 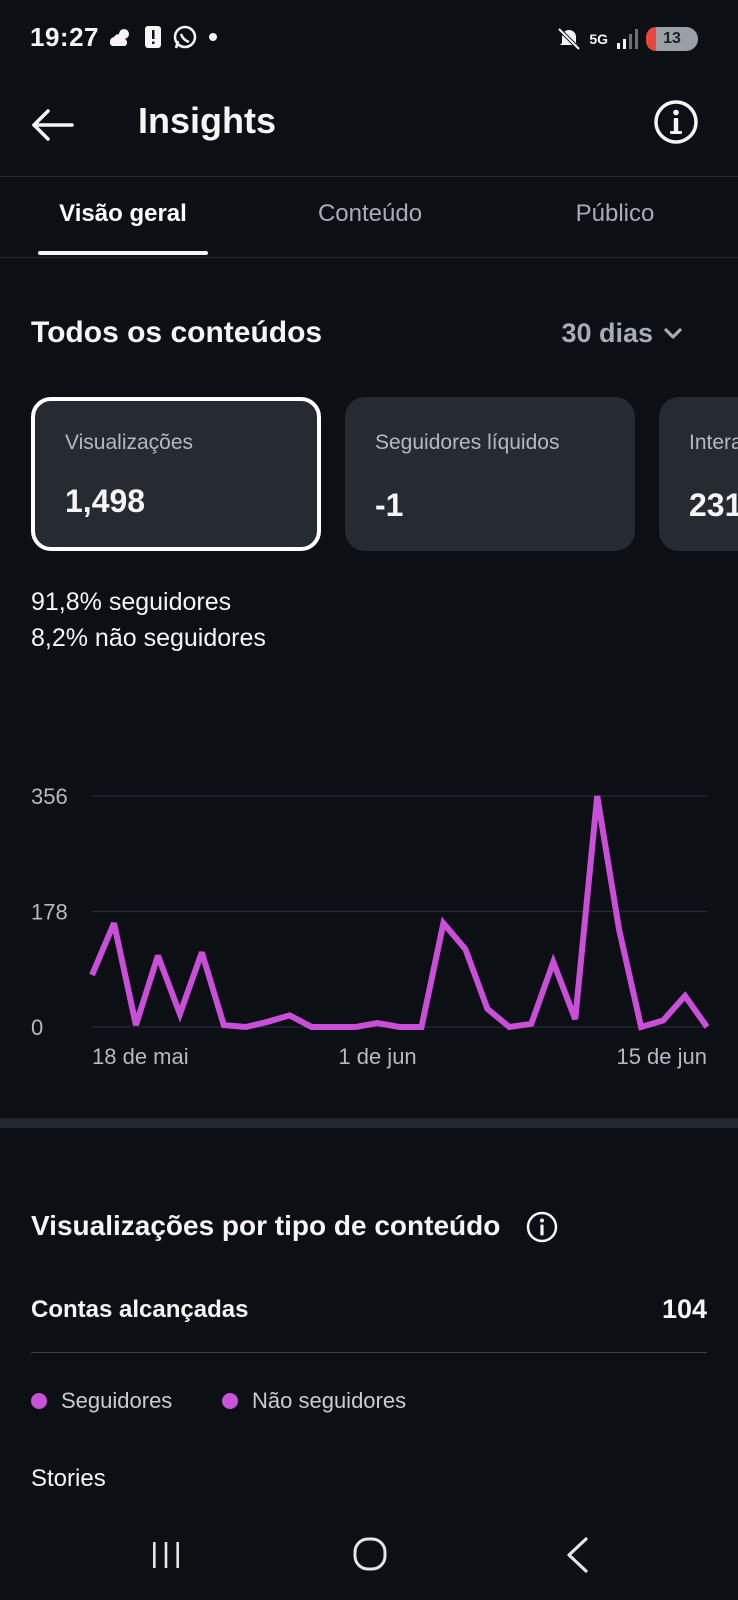 I want to click on legend-item-non-followers: Não seguidores, so click(x=314, y=1401).